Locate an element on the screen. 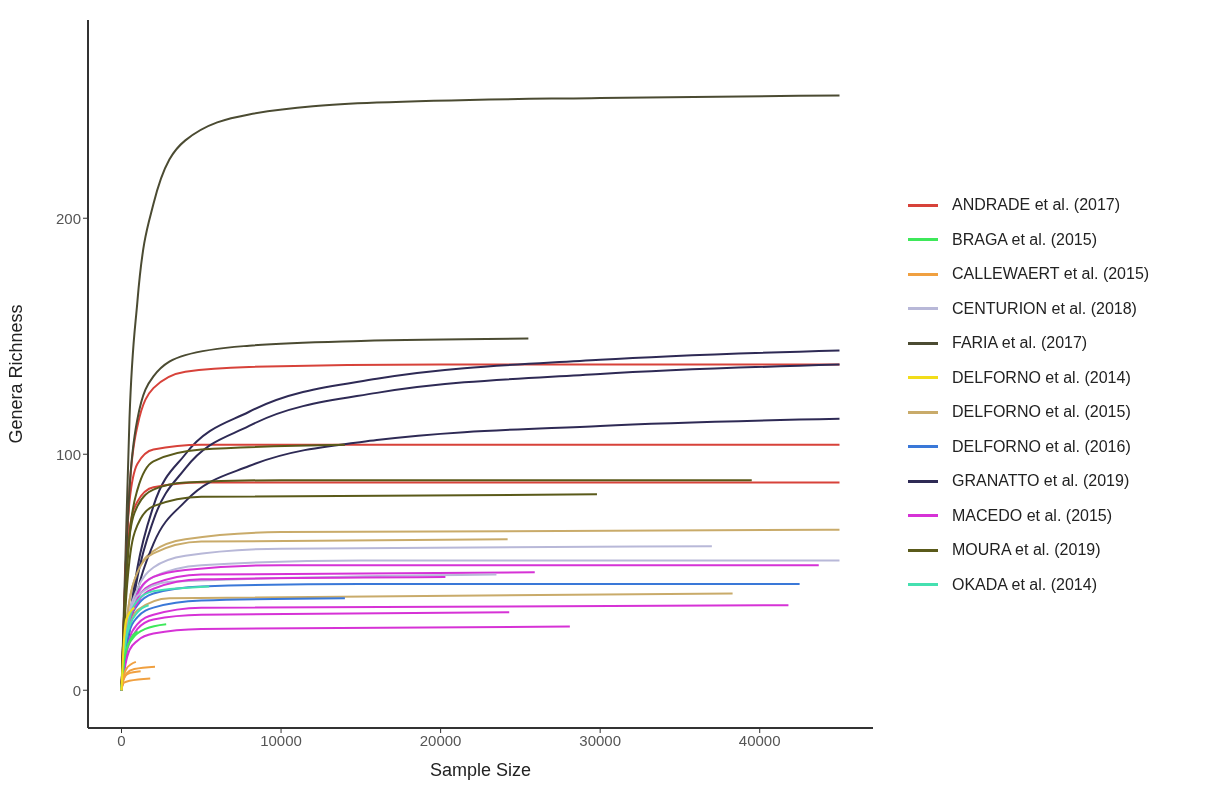  y-tick-label: 0 is located at coordinates (76, 690).